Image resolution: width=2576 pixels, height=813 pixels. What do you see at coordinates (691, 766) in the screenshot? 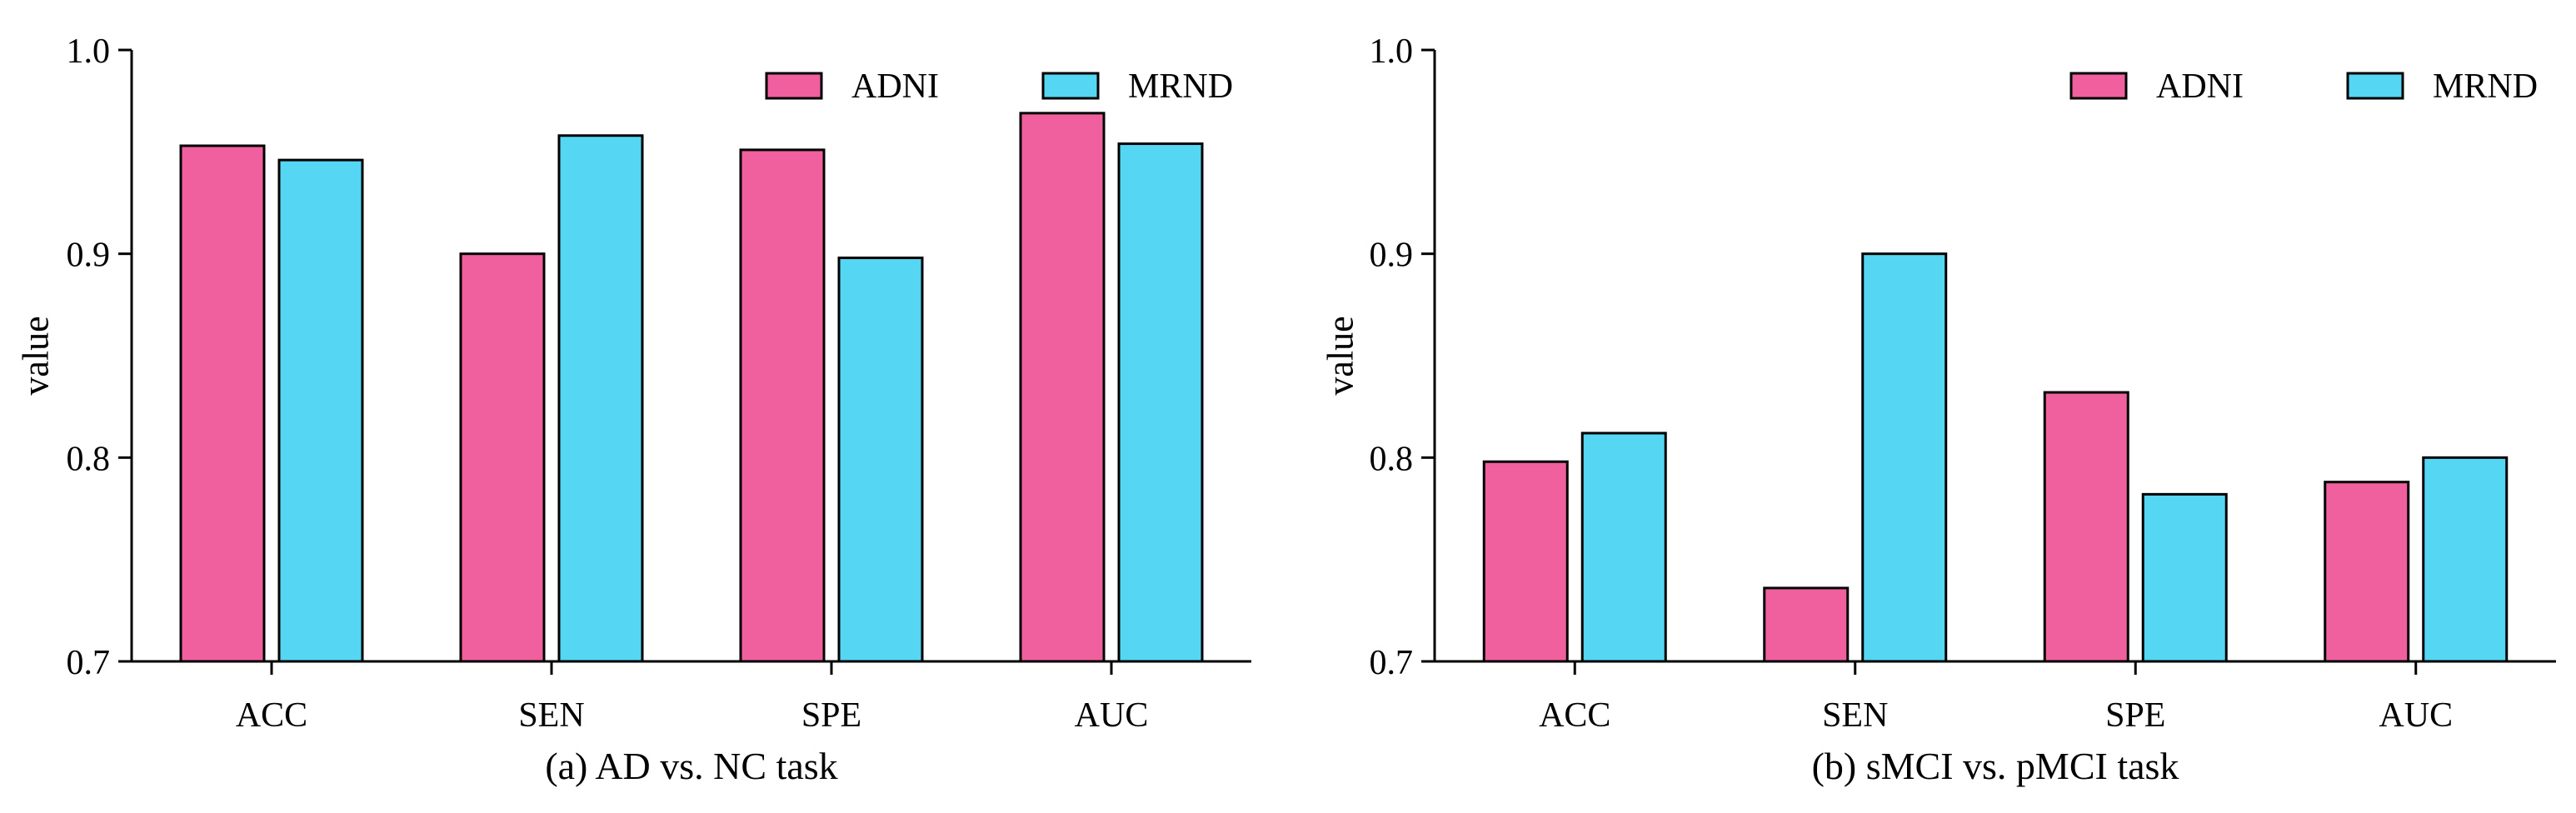
I see `chart-caption: (a) AD vs. NC task` at bounding box center [691, 766].